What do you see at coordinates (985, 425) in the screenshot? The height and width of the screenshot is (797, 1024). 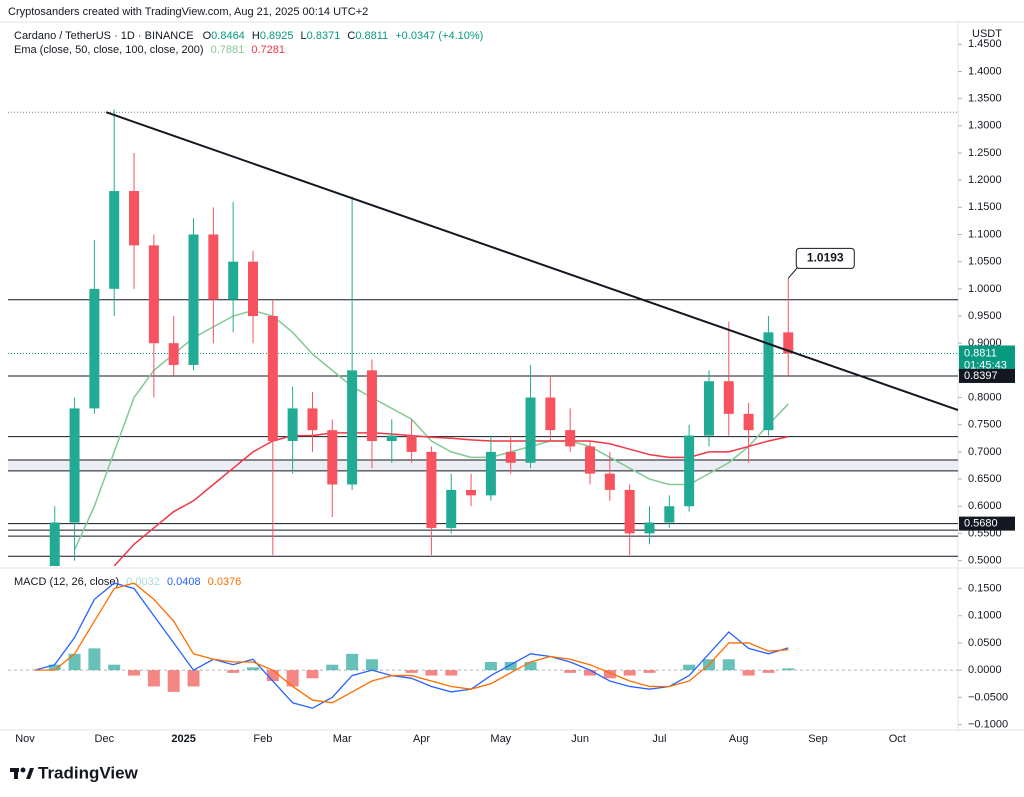 I see `y-tick-label: 0.7500` at bounding box center [985, 425].